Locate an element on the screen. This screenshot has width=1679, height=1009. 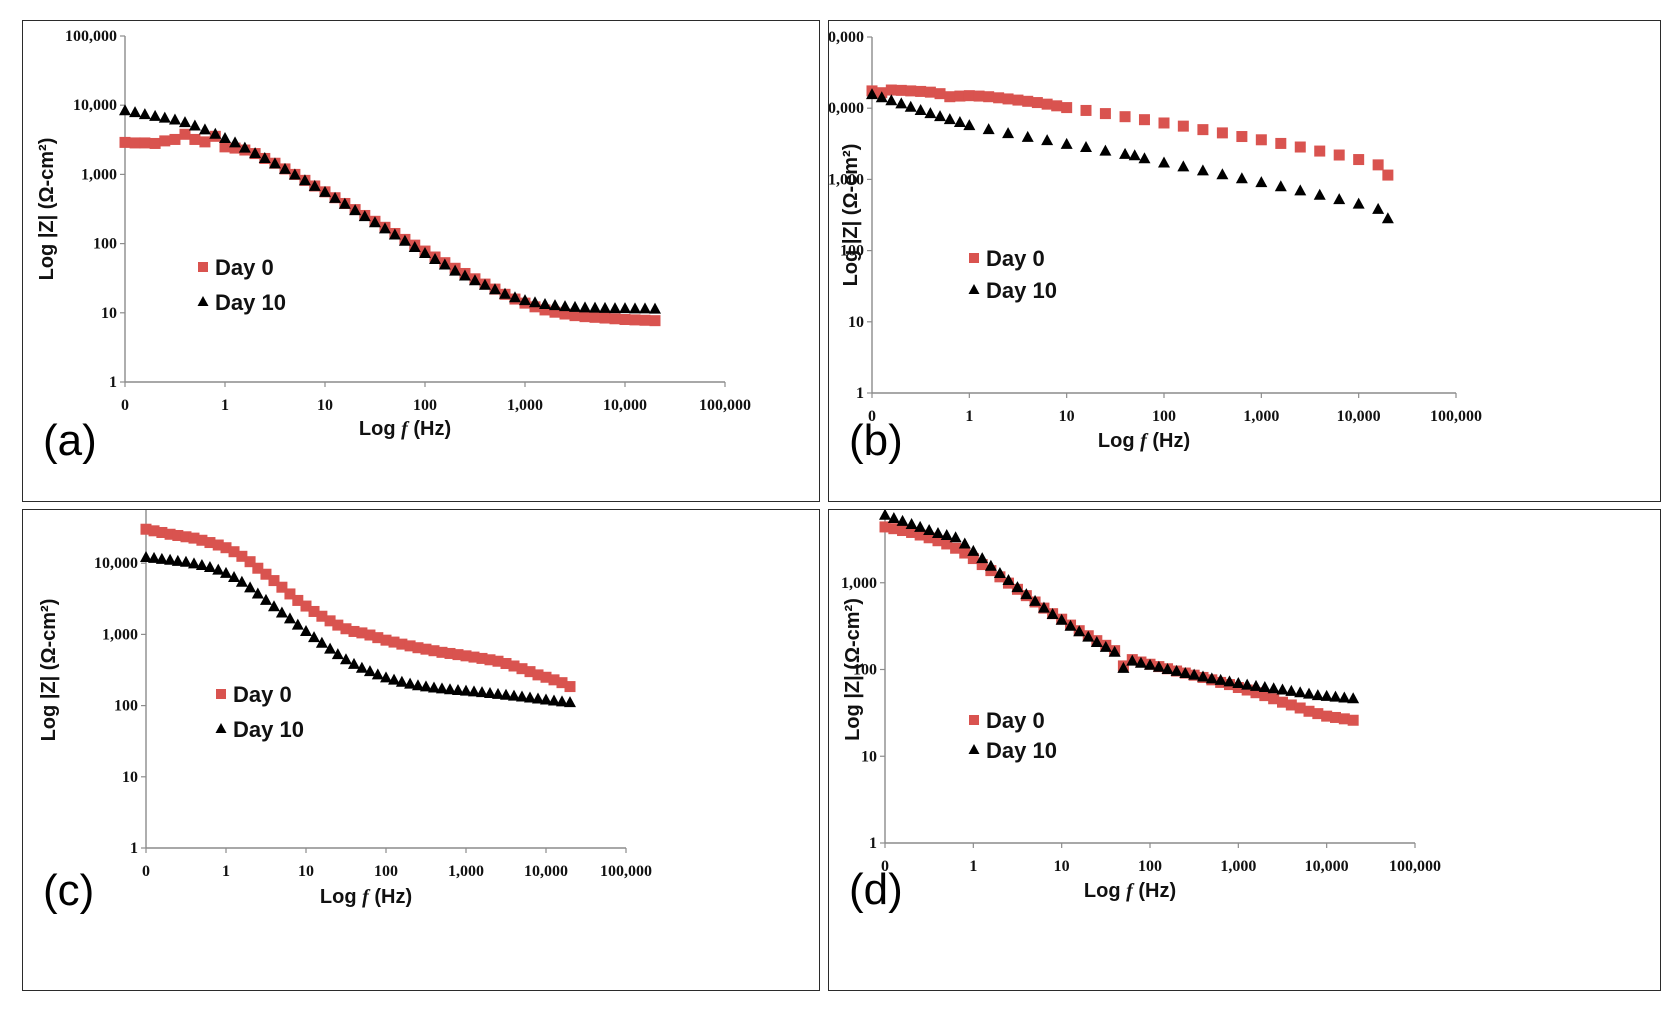
x-tick-label: 1 is located at coordinates (973, 866).